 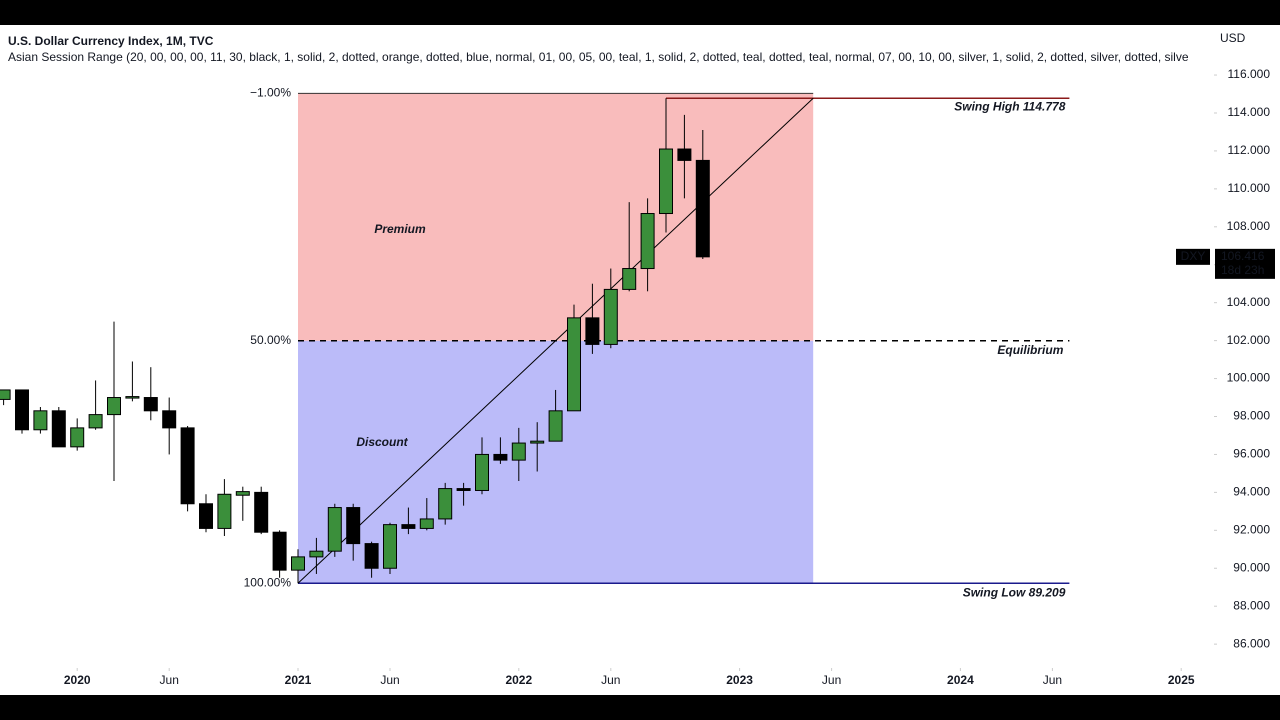 I want to click on x-tick-label: 2025, so click(x=1181, y=680).